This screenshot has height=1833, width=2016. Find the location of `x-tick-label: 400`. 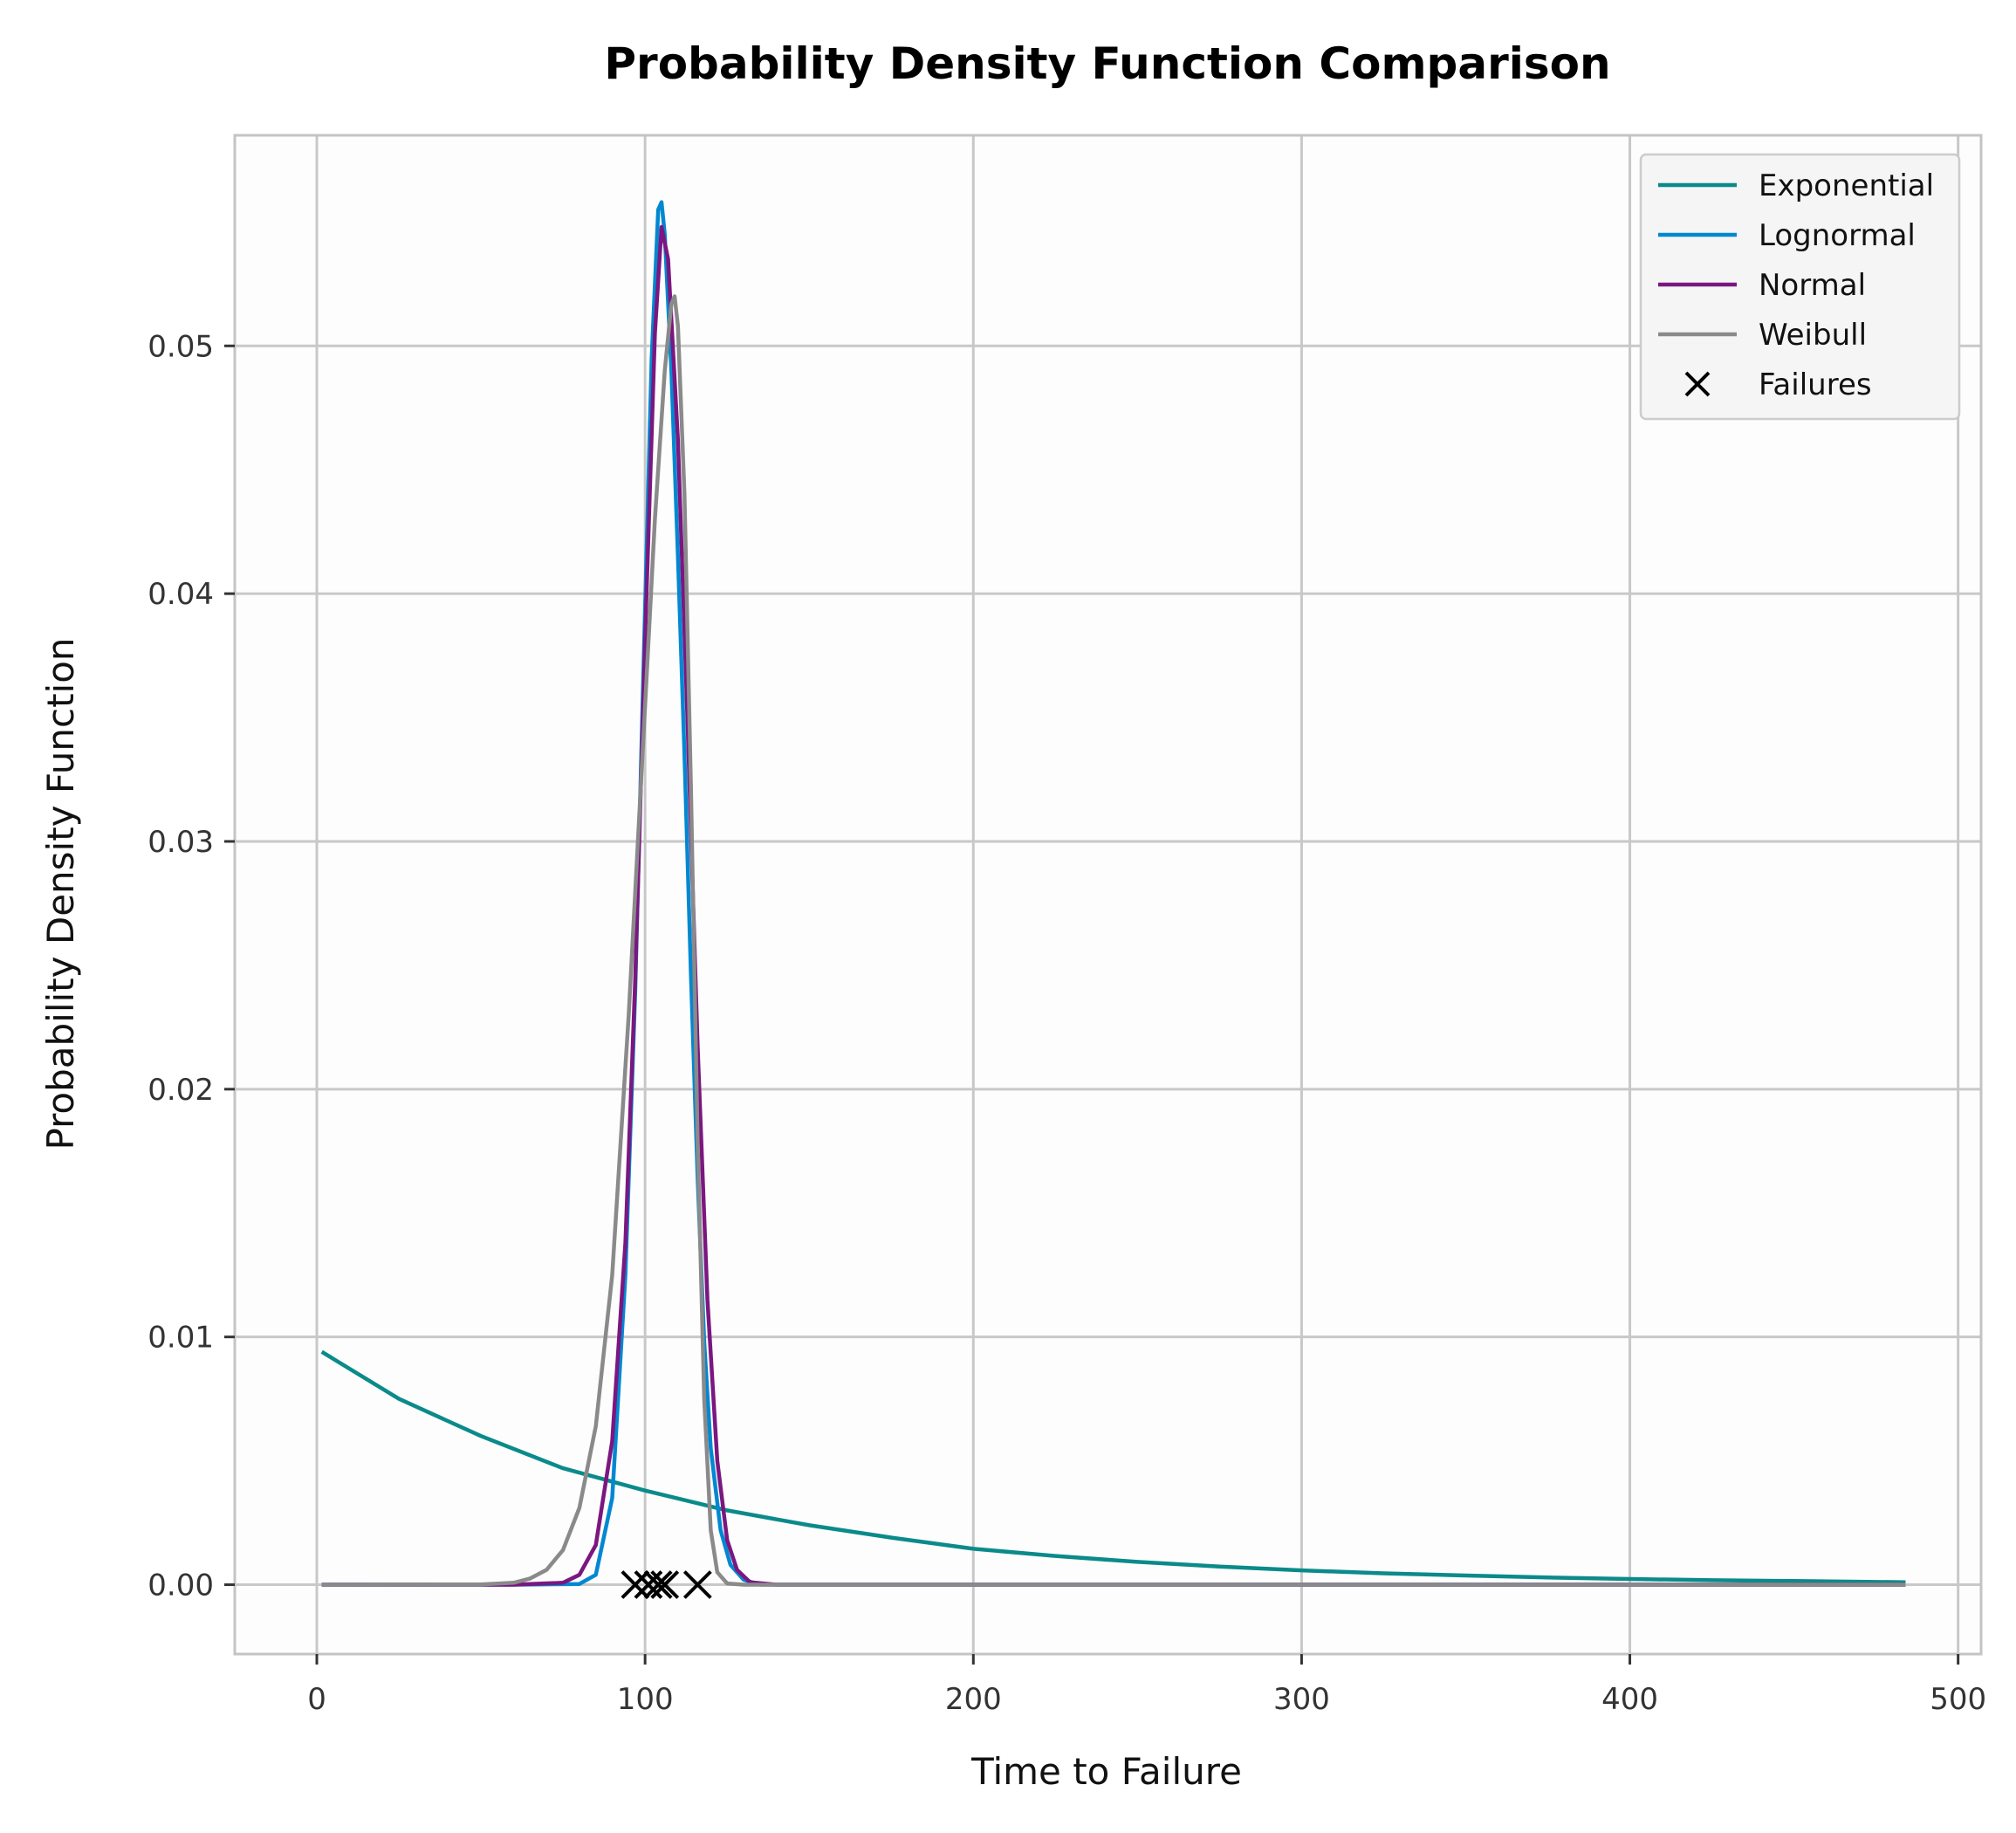

x-tick-label: 400 is located at coordinates (1629, 1699).